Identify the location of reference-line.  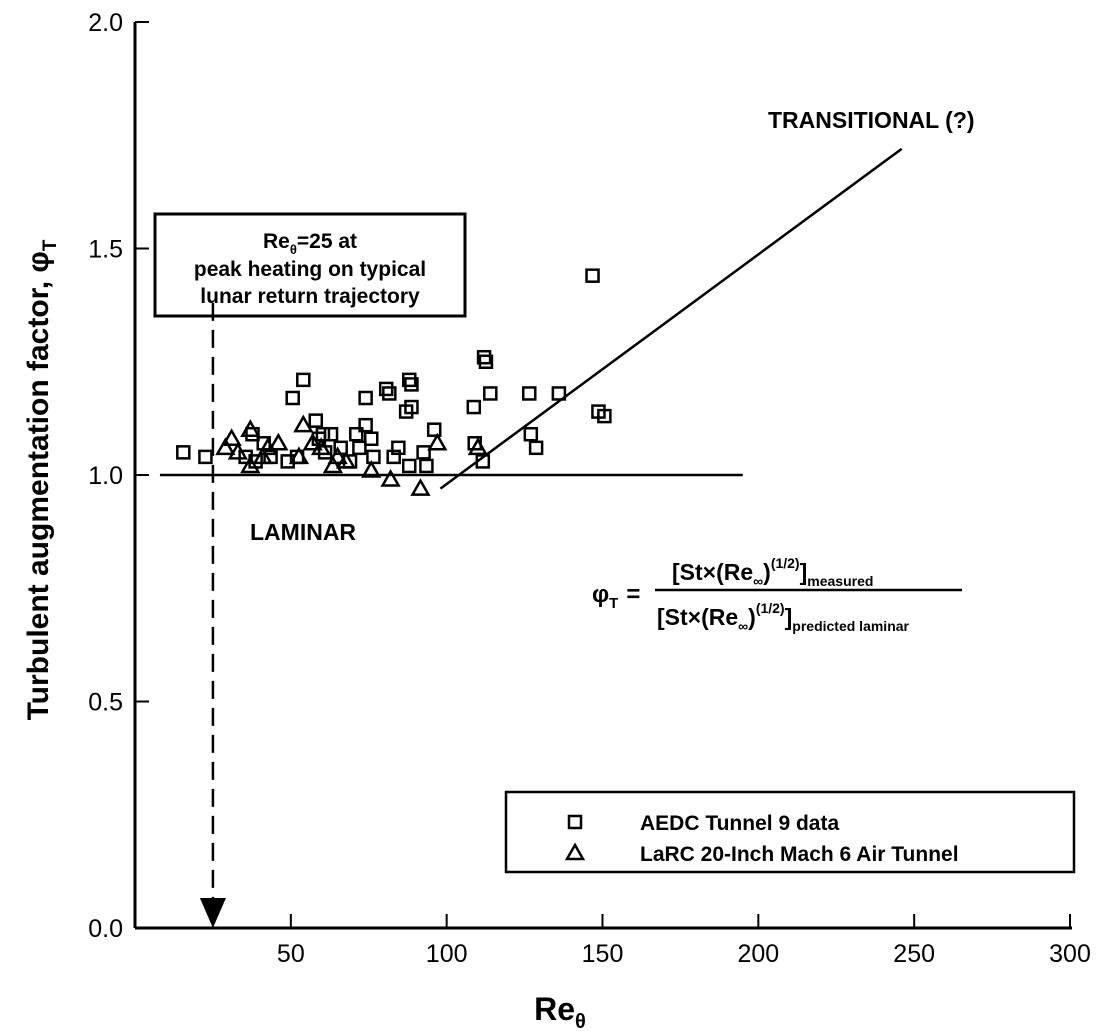
(671, 318).